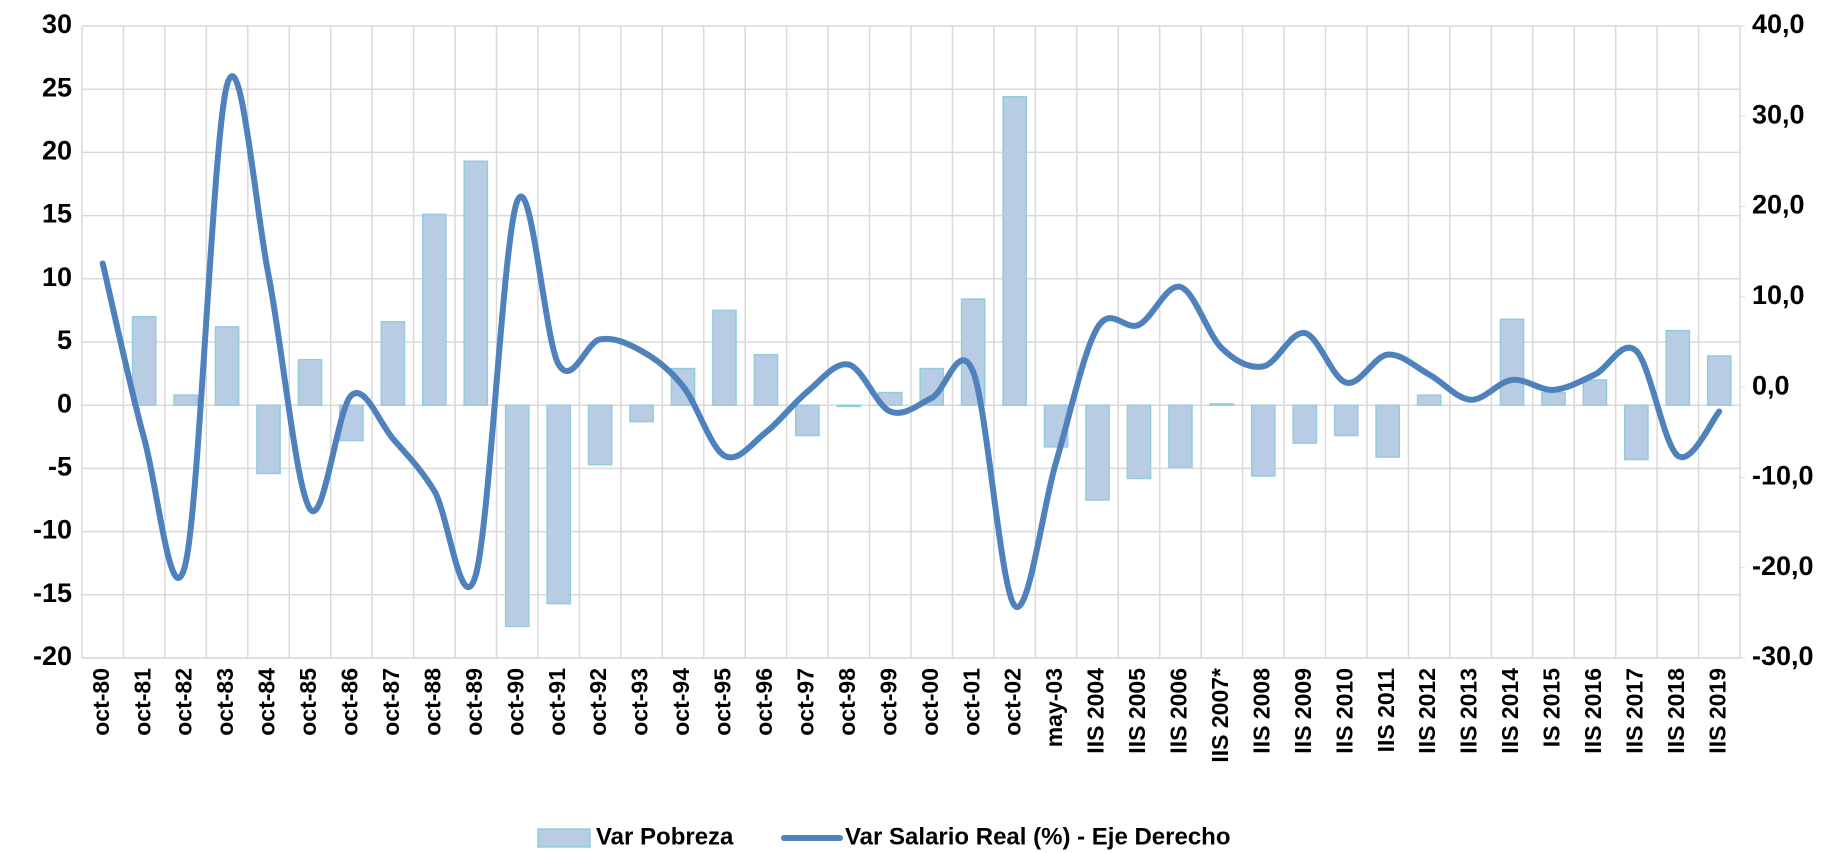  I want to click on x-tick-label: IS 2015, so click(1552, 707).